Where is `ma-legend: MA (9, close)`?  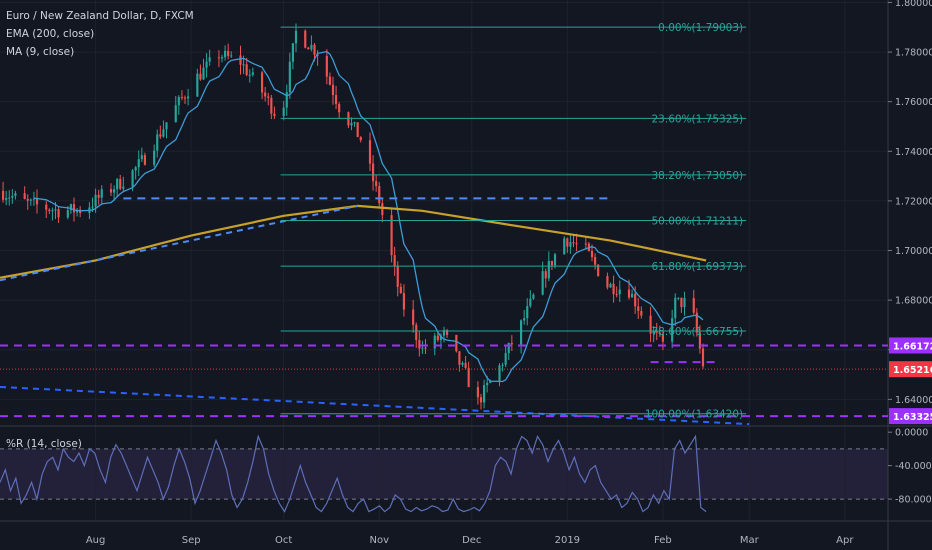 ma-legend: MA (9, close) is located at coordinates (40, 52).